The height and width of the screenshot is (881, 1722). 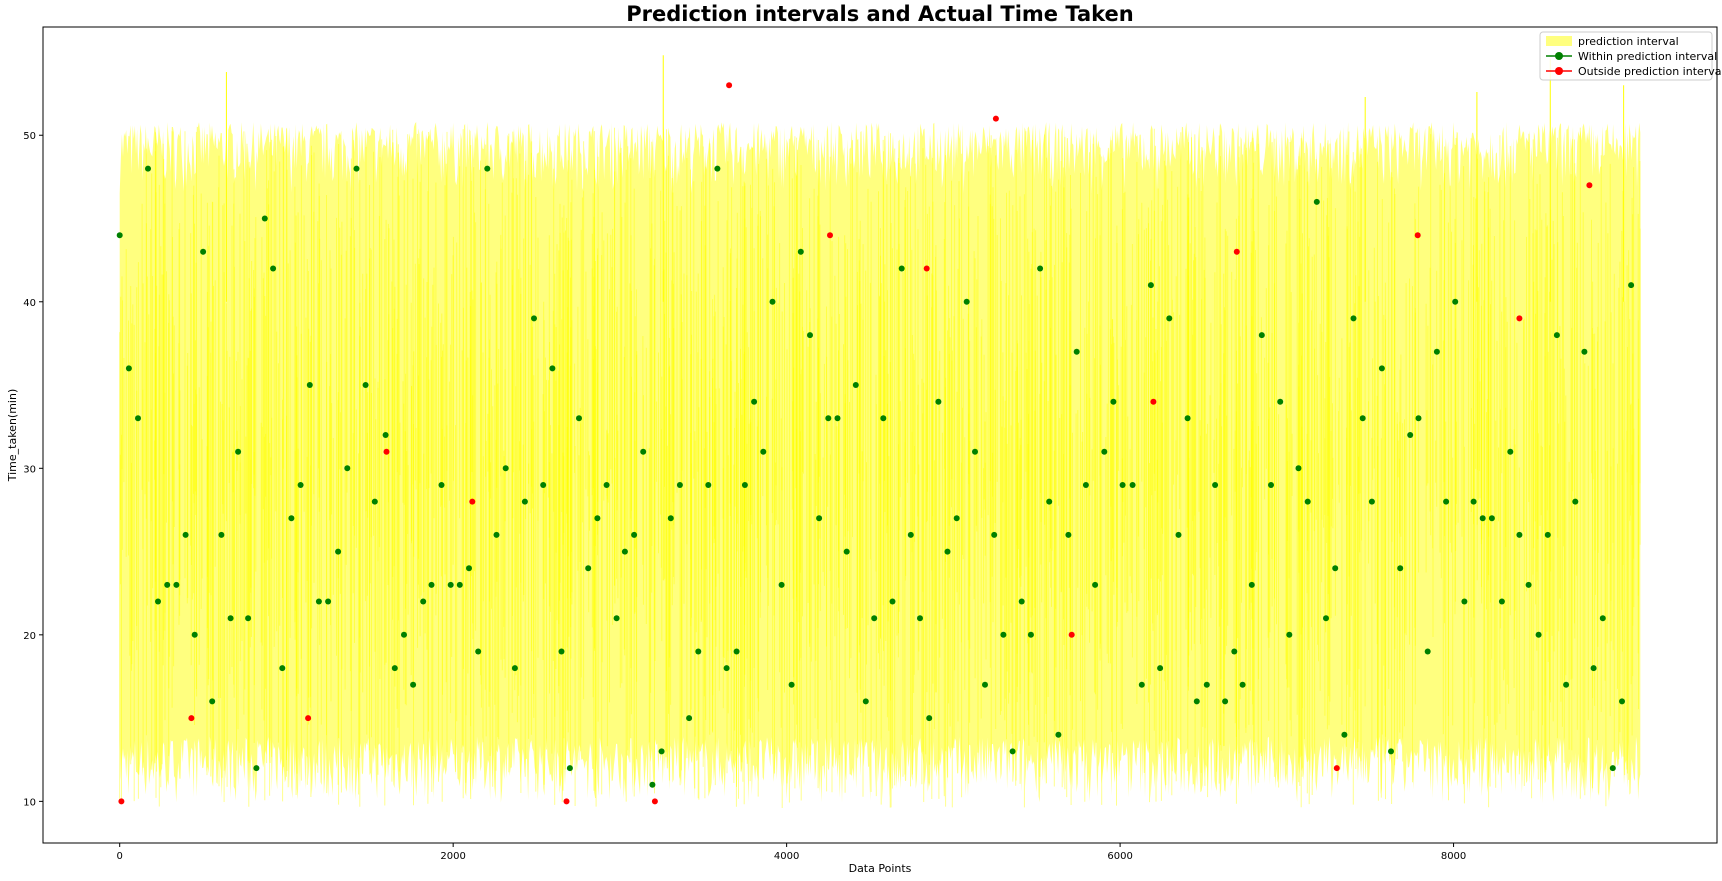 I want to click on y-tick-label: 10, so click(x=29, y=802).